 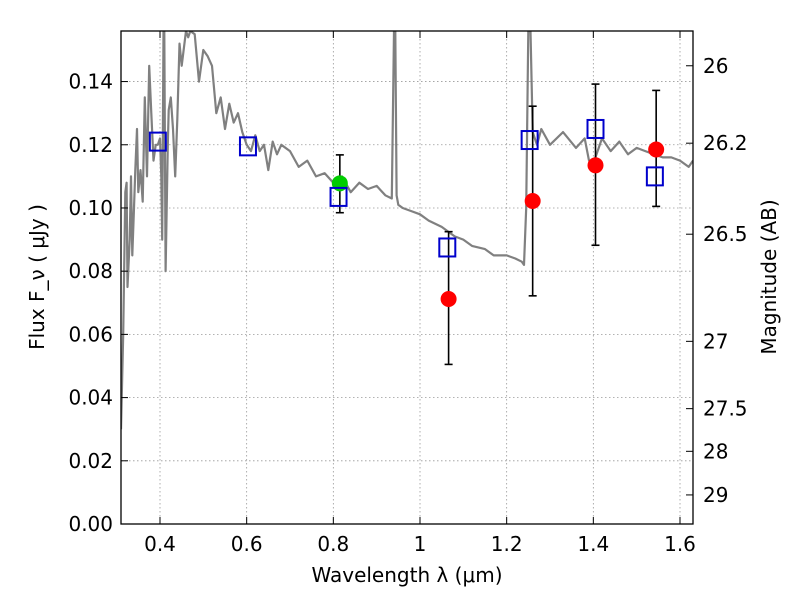 I want to click on y-tick-label: 0.04, so click(x=90, y=398).